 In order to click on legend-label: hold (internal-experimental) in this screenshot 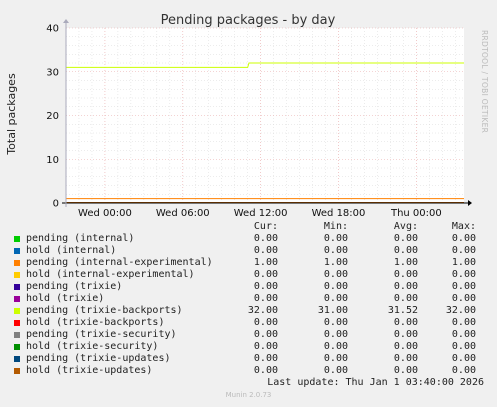, I will do `click(110, 274)`.